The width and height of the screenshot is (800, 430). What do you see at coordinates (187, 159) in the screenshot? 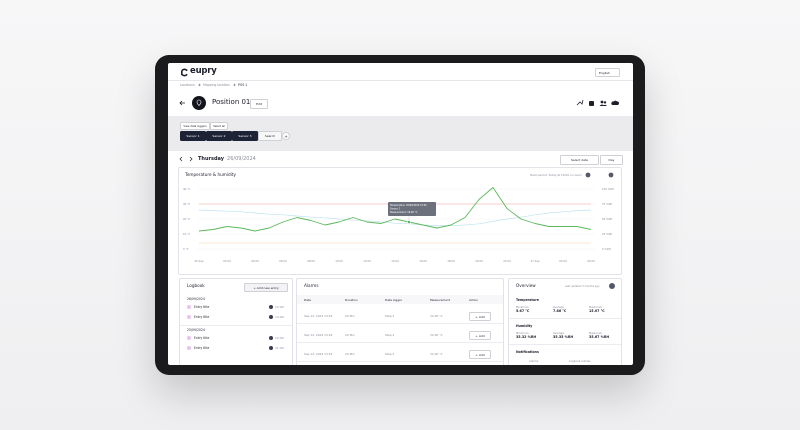
I see `date-nav` at bounding box center [187, 159].